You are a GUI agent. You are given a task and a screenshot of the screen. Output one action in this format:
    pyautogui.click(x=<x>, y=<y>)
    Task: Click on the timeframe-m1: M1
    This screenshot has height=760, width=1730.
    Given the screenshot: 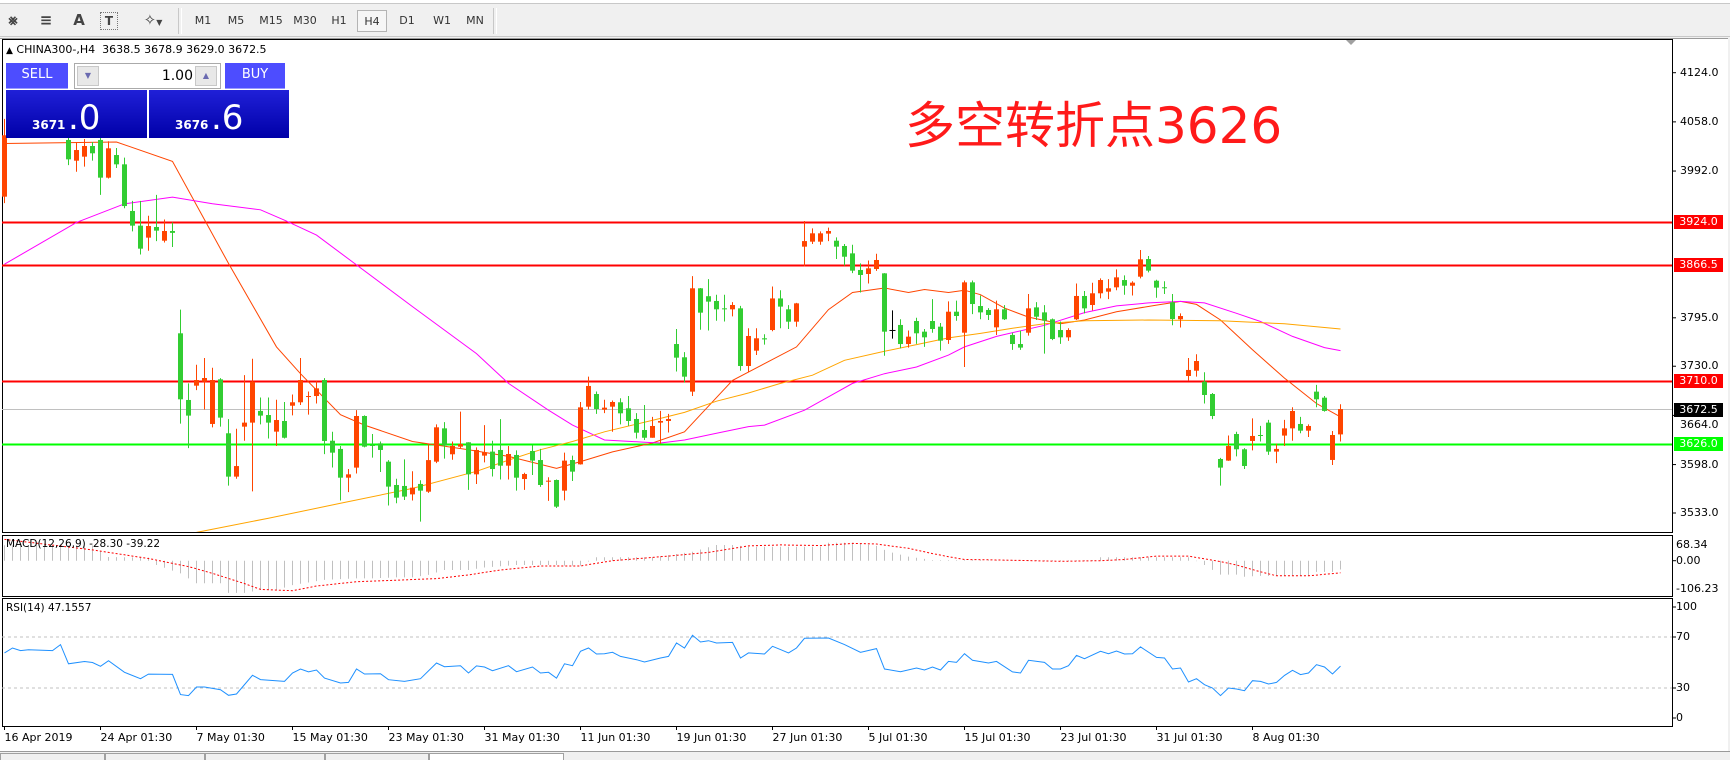 What is the action you would take?
    pyautogui.click(x=203, y=20)
    